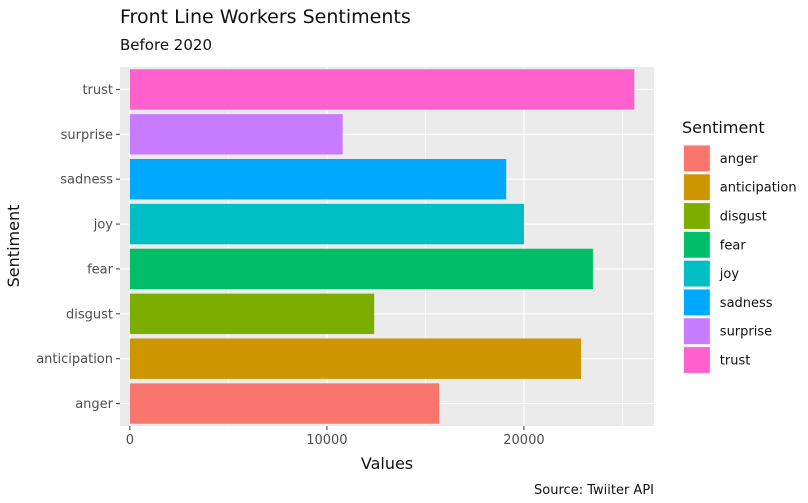 Image resolution: width=808 pixels, height=503 pixels. What do you see at coordinates (735, 361) in the screenshot?
I see `legend-label: trust` at bounding box center [735, 361].